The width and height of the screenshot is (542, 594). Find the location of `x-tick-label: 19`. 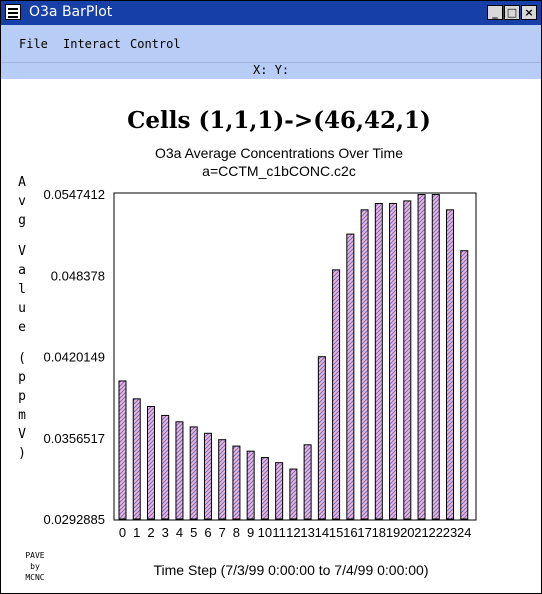

x-tick-label: 19 is located at coordinates (393, 532).